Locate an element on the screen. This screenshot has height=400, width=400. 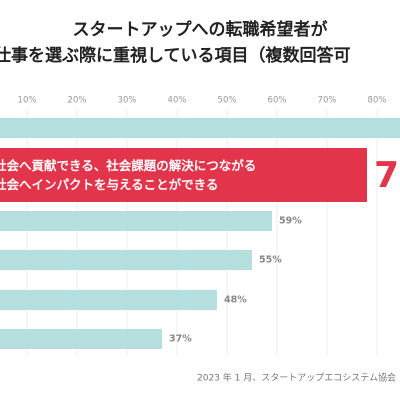
x-tick-label: 10% is located at coordinates (27, 101).